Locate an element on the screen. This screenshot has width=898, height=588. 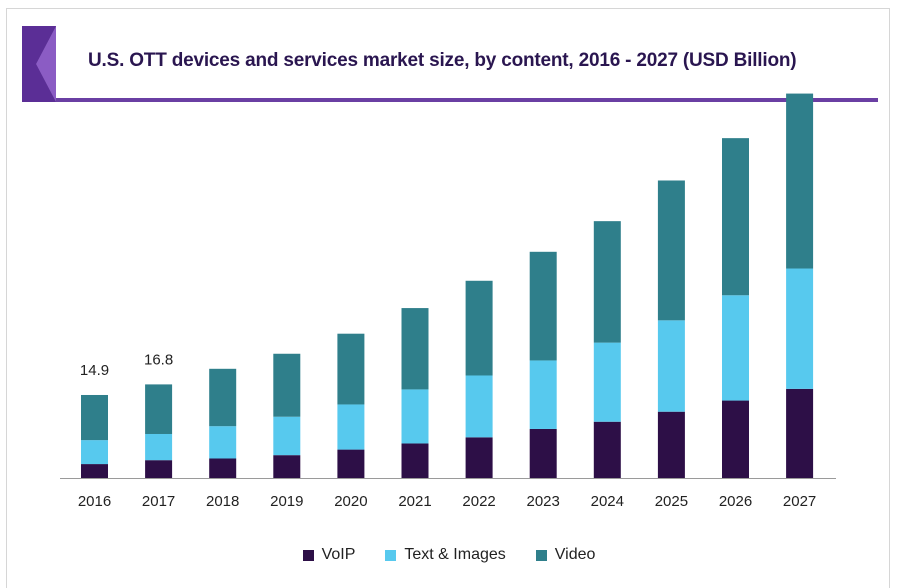
bar-text-images-2027 is located at coordinates (800, 328).